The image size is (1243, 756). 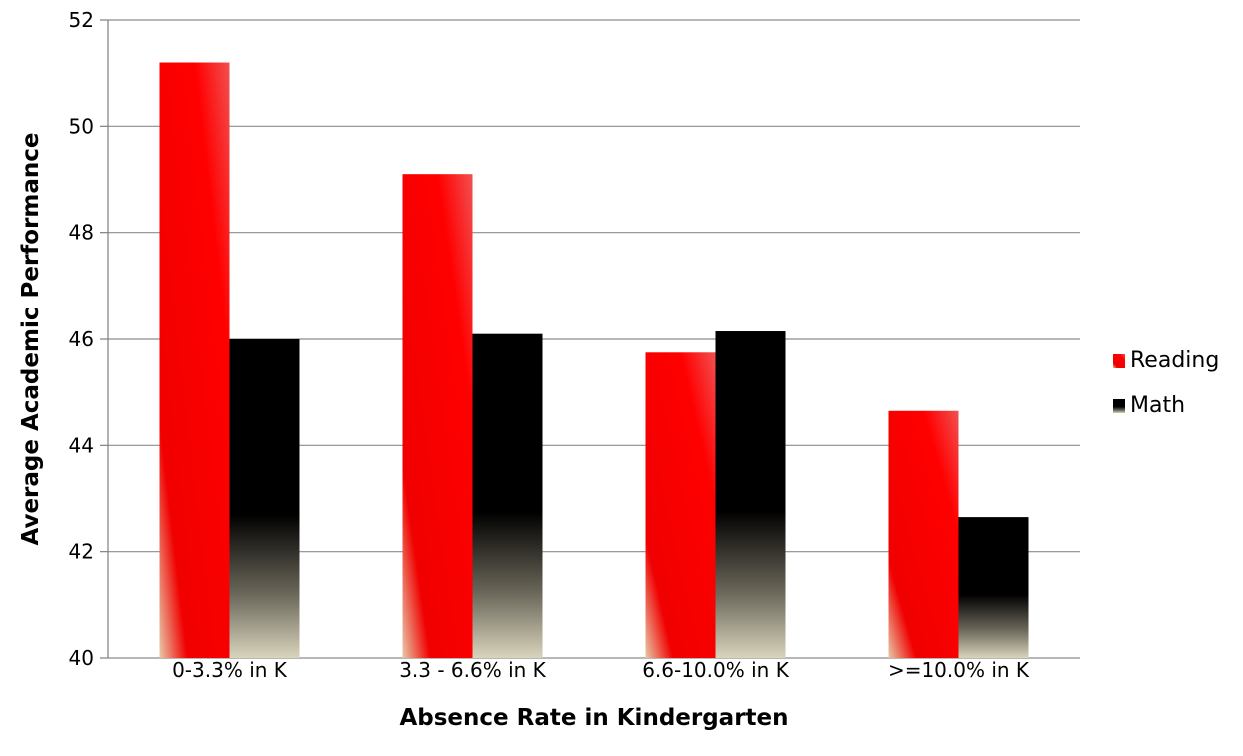 I want to click on y-tick-label: 42, so click(x=81, y=552).